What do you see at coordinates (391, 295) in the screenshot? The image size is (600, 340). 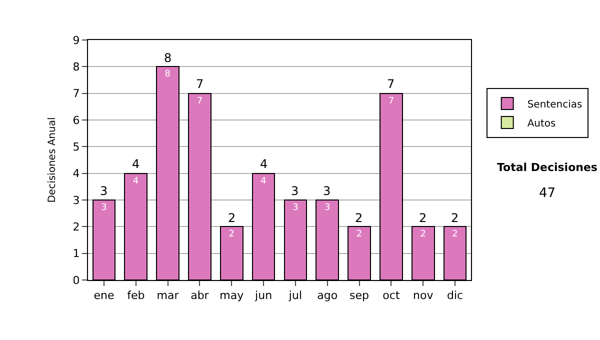 I see `x-tick-label: oct` at bounding box center [391, 295].